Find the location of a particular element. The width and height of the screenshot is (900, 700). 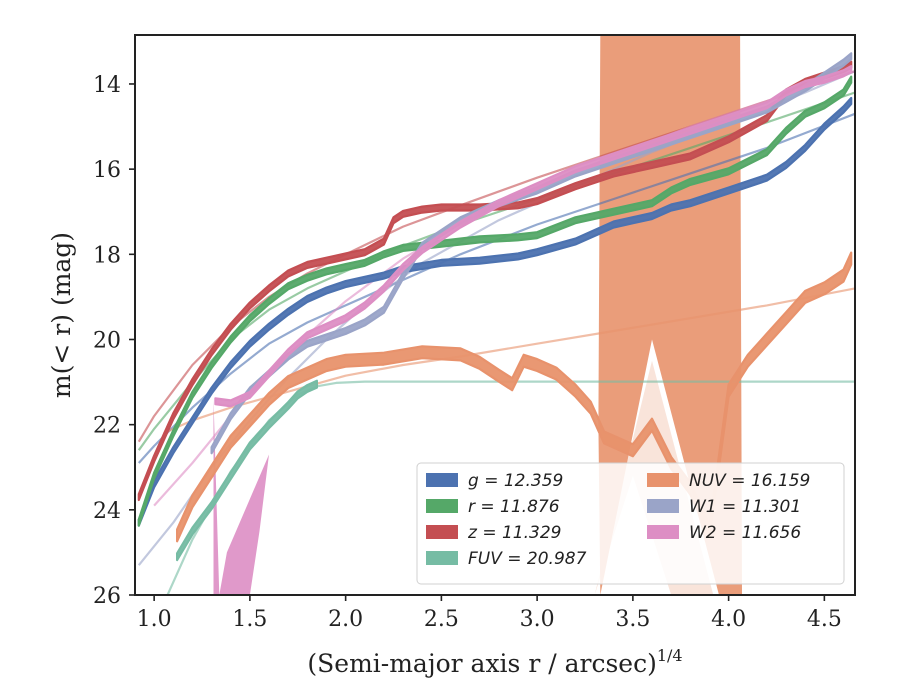

series-FUV-band is located at coordinates (247, 470).